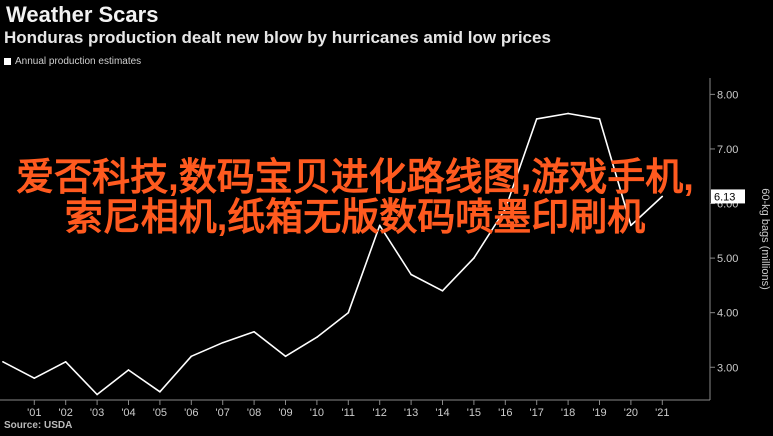 This screenshot has width=773, height=436. What do you see at coordinates (160, 413) in the screenshot?
I see `x-tick-label: '05` at bounding box center [160, 413].